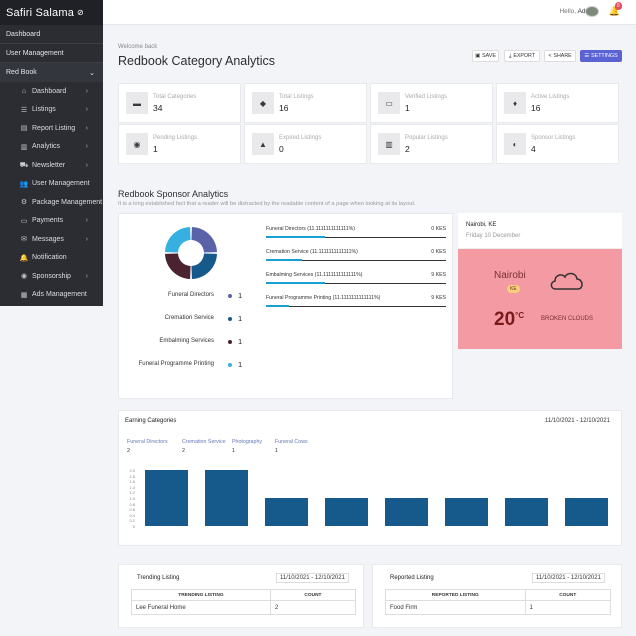  Describe the element at coordinates (247, 442) in the screenshot. I see `earning-category-name: Photography` at that location.